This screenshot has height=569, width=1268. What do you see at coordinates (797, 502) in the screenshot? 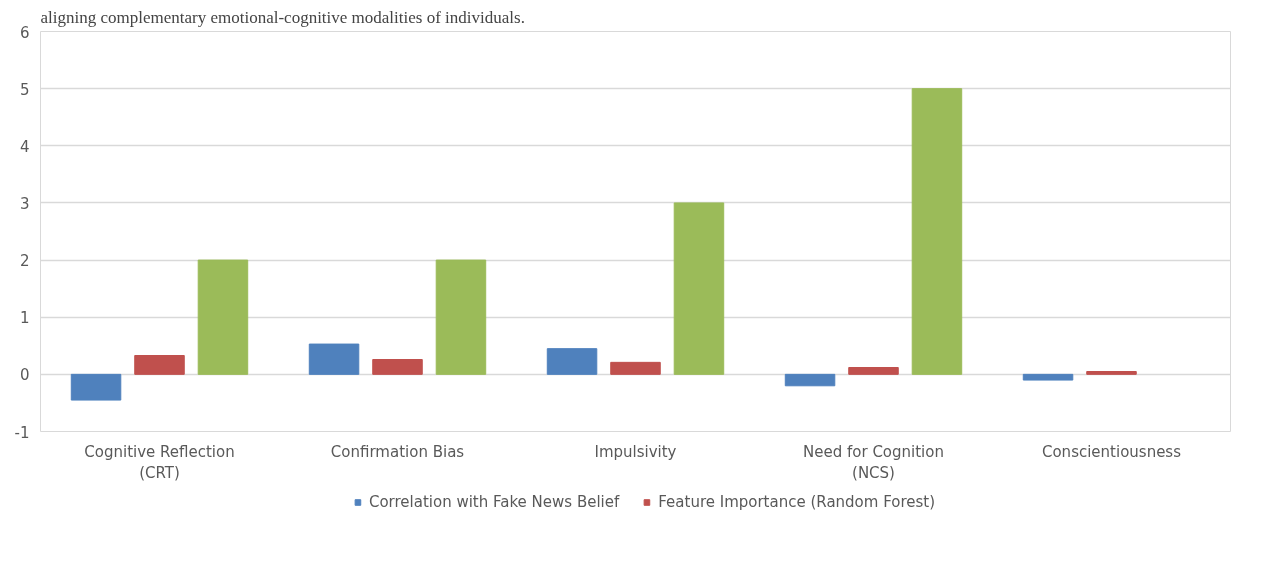
I see `legend-label: Feature Importance (Random Forest)` at bounding box center [797, 502].